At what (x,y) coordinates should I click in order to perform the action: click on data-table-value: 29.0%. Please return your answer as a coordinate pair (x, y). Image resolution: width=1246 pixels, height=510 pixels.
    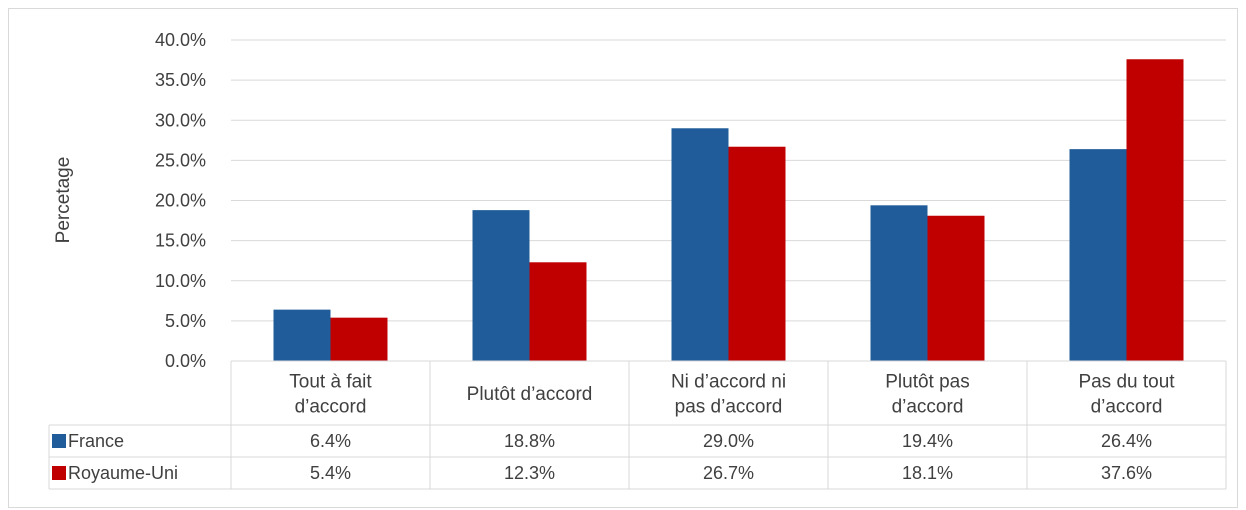
    Looking at the image, I should click on (728, 441).